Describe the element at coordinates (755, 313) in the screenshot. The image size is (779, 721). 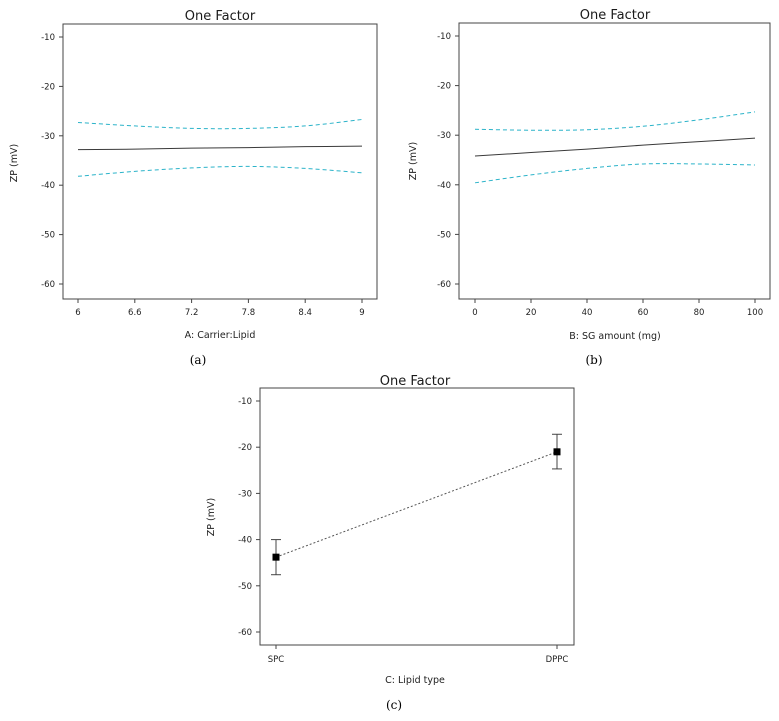
I see `chart-b-xtick-label: 100` at that location.